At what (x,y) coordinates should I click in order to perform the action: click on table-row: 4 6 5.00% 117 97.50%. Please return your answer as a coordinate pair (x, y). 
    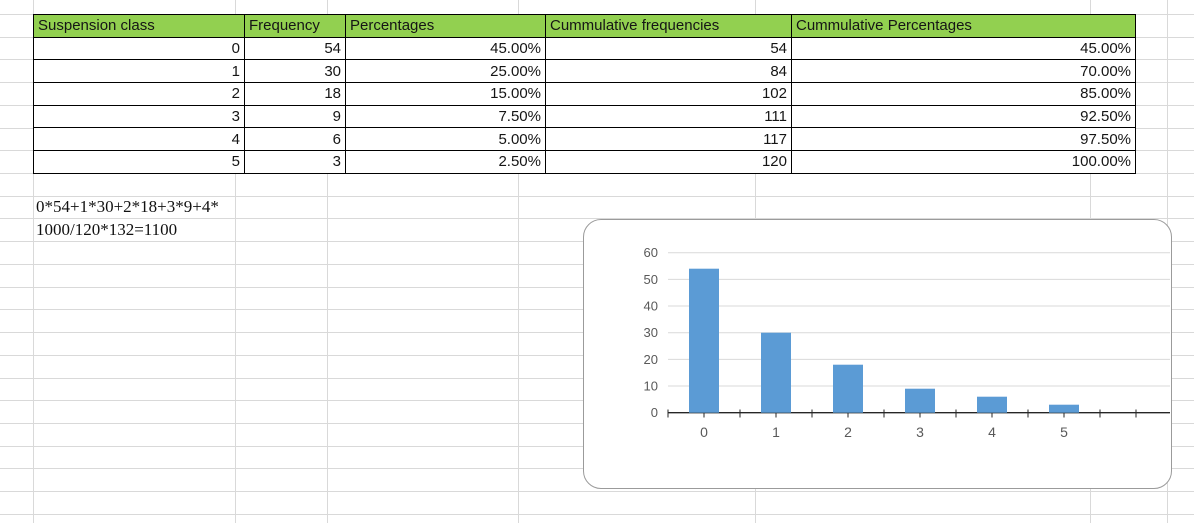
    Looking at the image, I should click on (584, 139).